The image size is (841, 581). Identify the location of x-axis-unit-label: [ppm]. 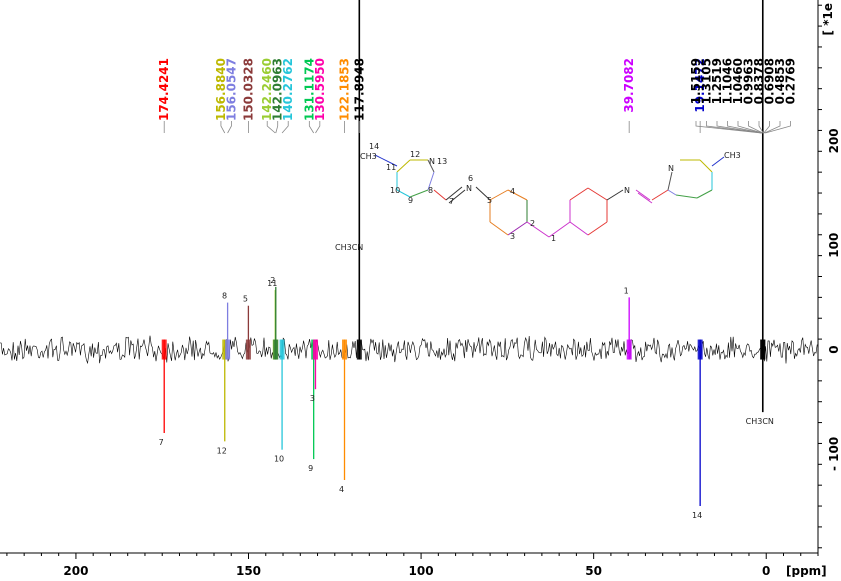
(806, 570).